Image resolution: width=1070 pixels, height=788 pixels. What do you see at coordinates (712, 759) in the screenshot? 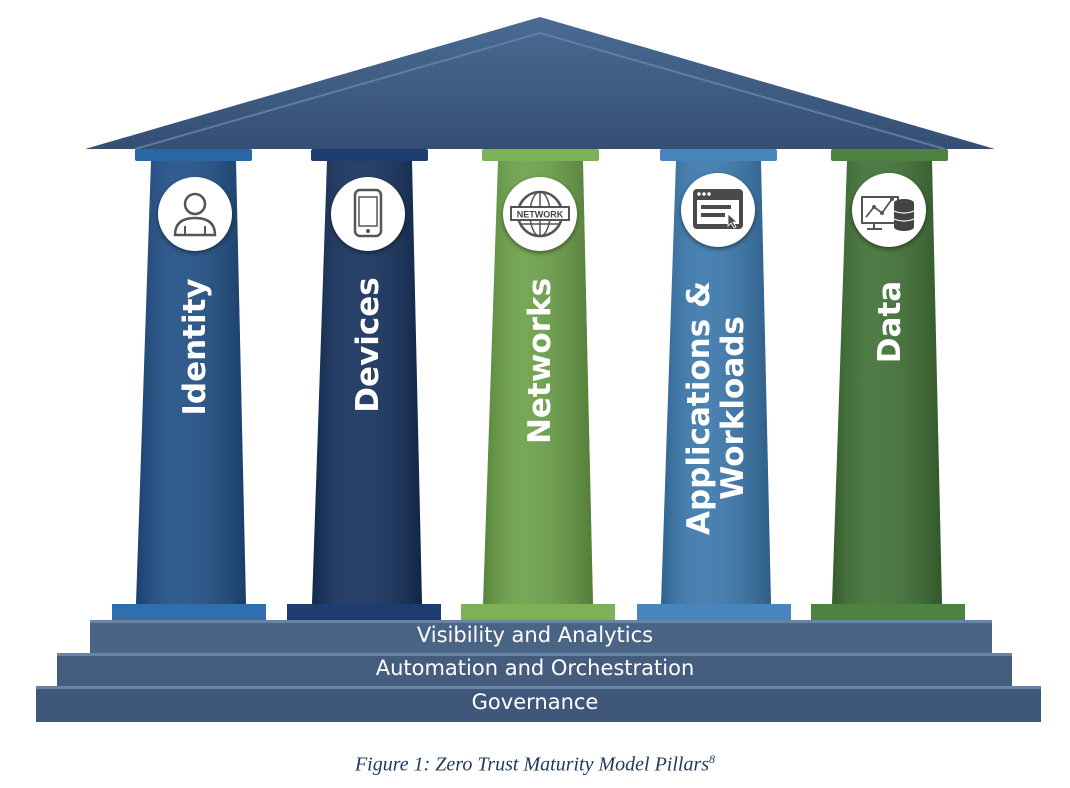
I see `caption-footnote: 8` at bounding box center [712, 759].